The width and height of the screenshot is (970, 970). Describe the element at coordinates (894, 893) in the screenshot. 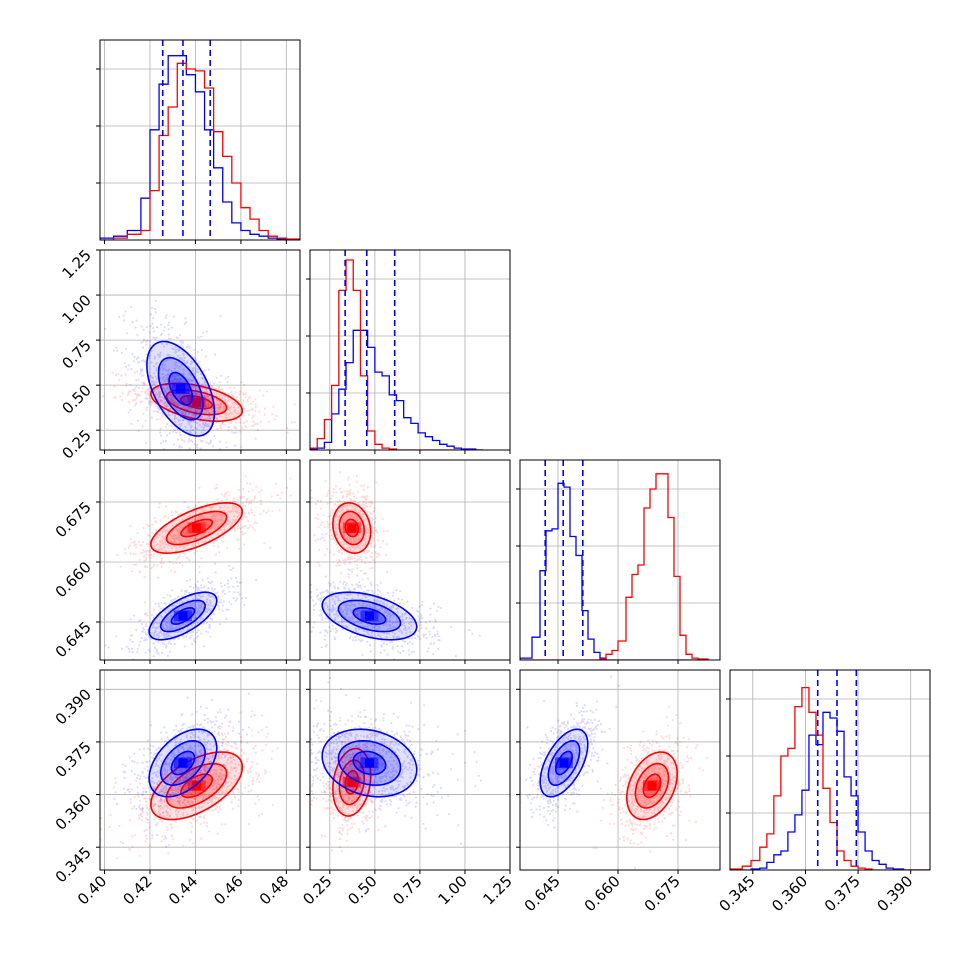

I see `x-tick-label: 0.390` at that location.